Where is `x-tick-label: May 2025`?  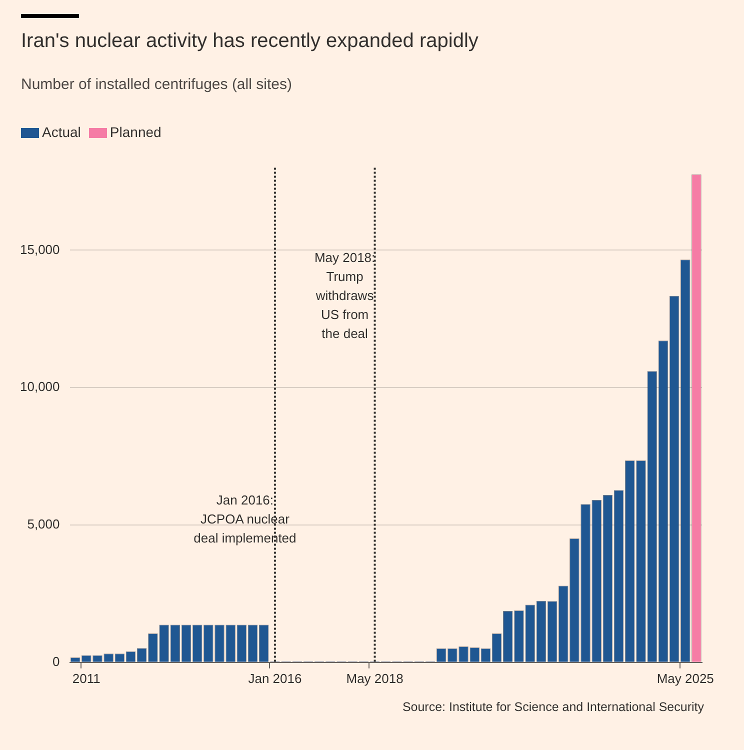 x-tick-label: May 2025 is located at coordinates (685, 678).